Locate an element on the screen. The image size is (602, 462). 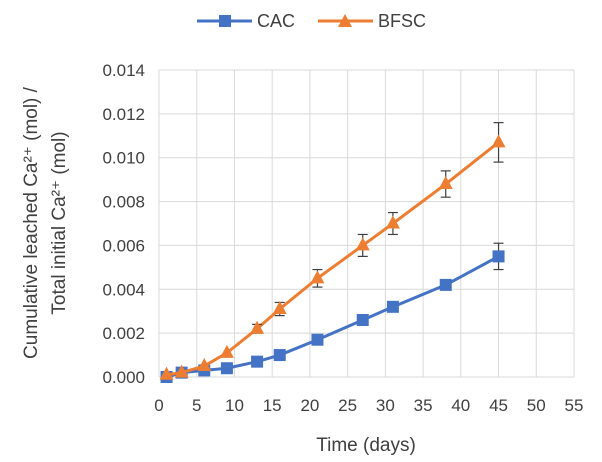
legend: CAC BFSC is located at coordinates (311, 21).